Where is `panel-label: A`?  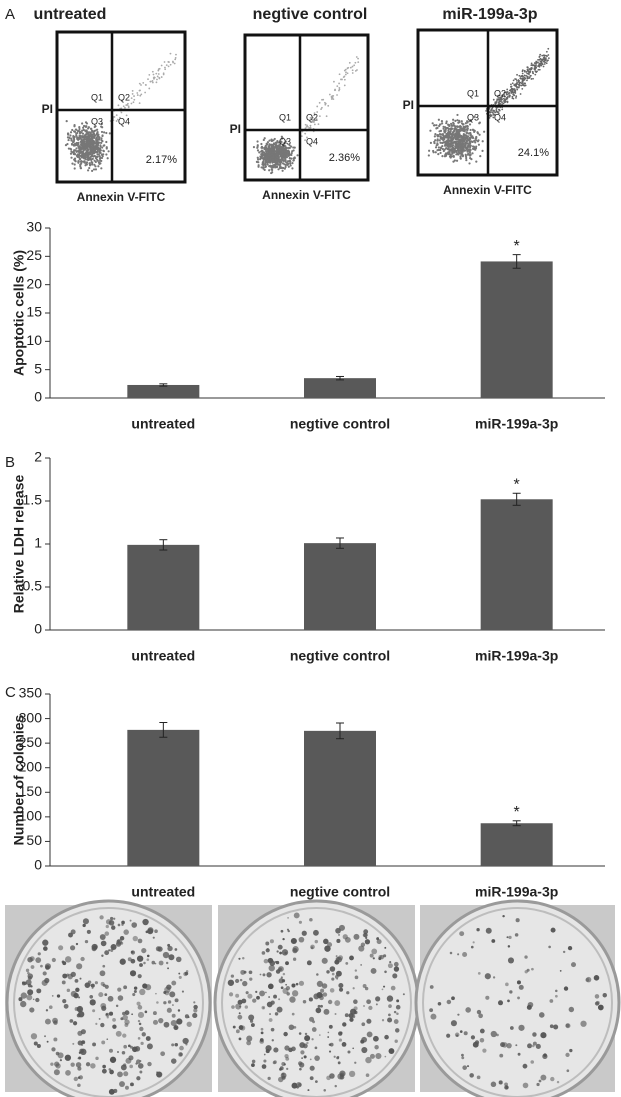
panel-label: A is located at coordinates (10, 14).